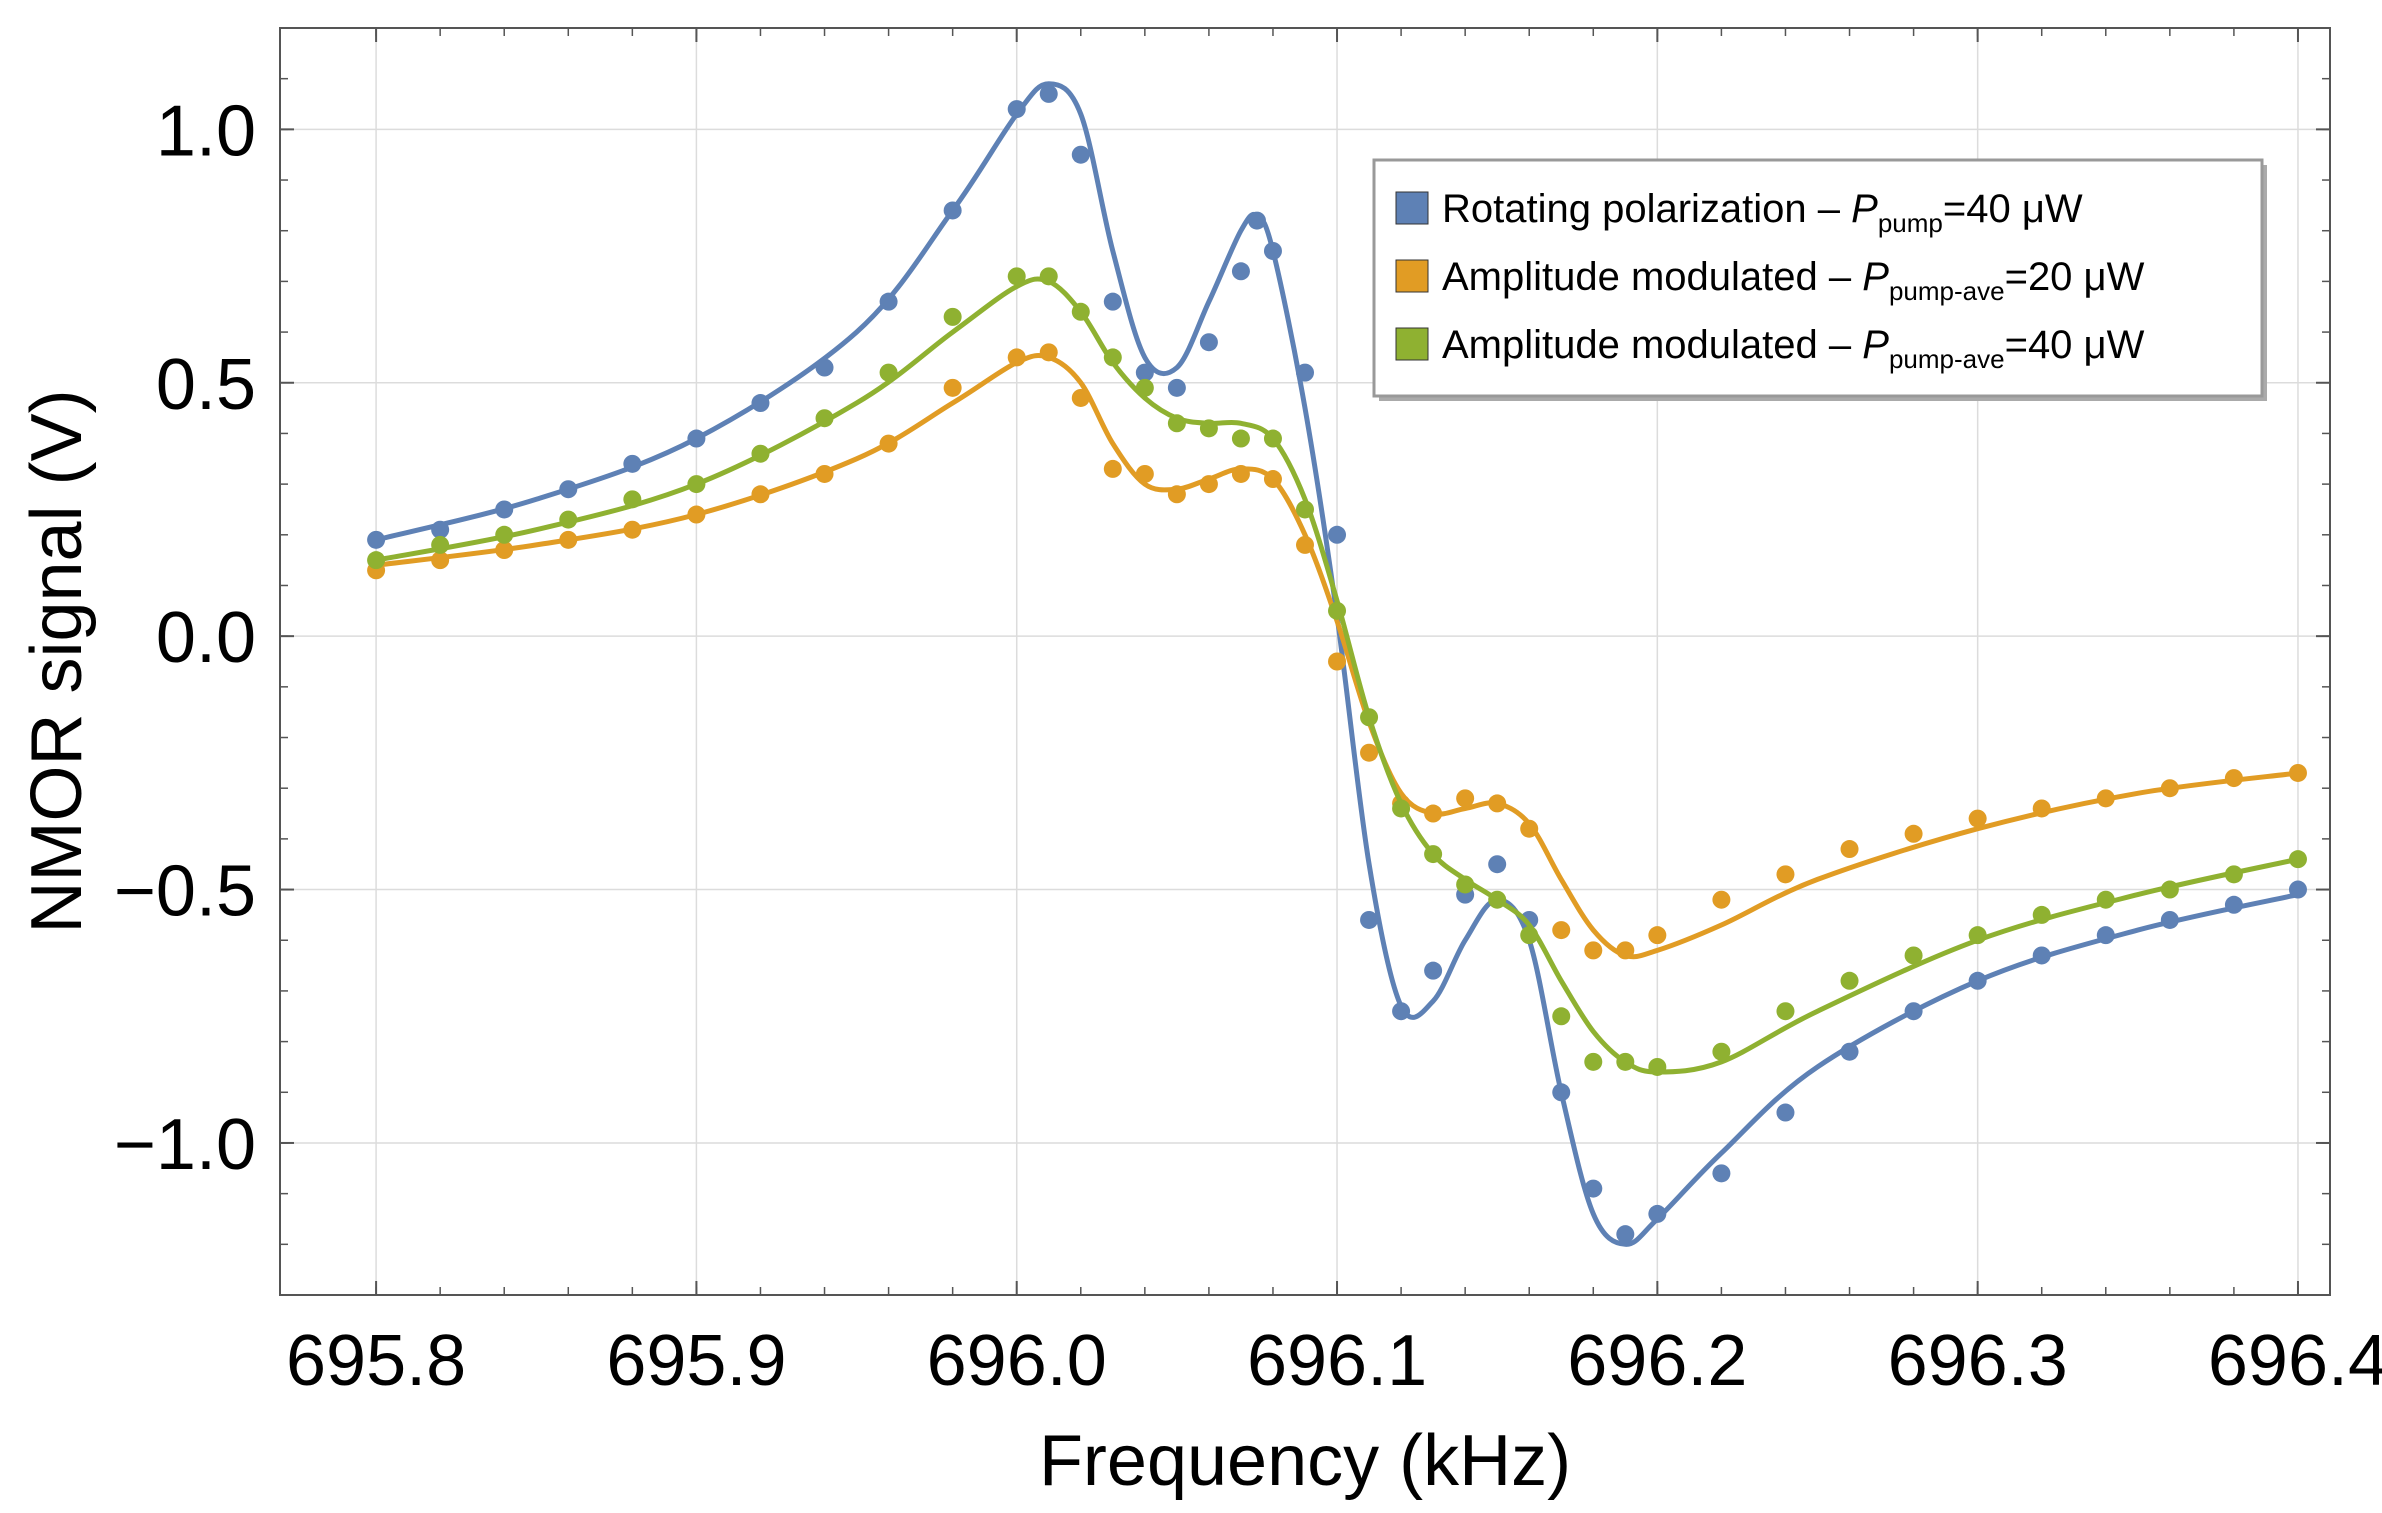 The image size is (2382, 1513). What do you see at coordinates (206, 638) in the screenshot?
I see `y-tick-label: 0.0` at bounding box center [206, 638].